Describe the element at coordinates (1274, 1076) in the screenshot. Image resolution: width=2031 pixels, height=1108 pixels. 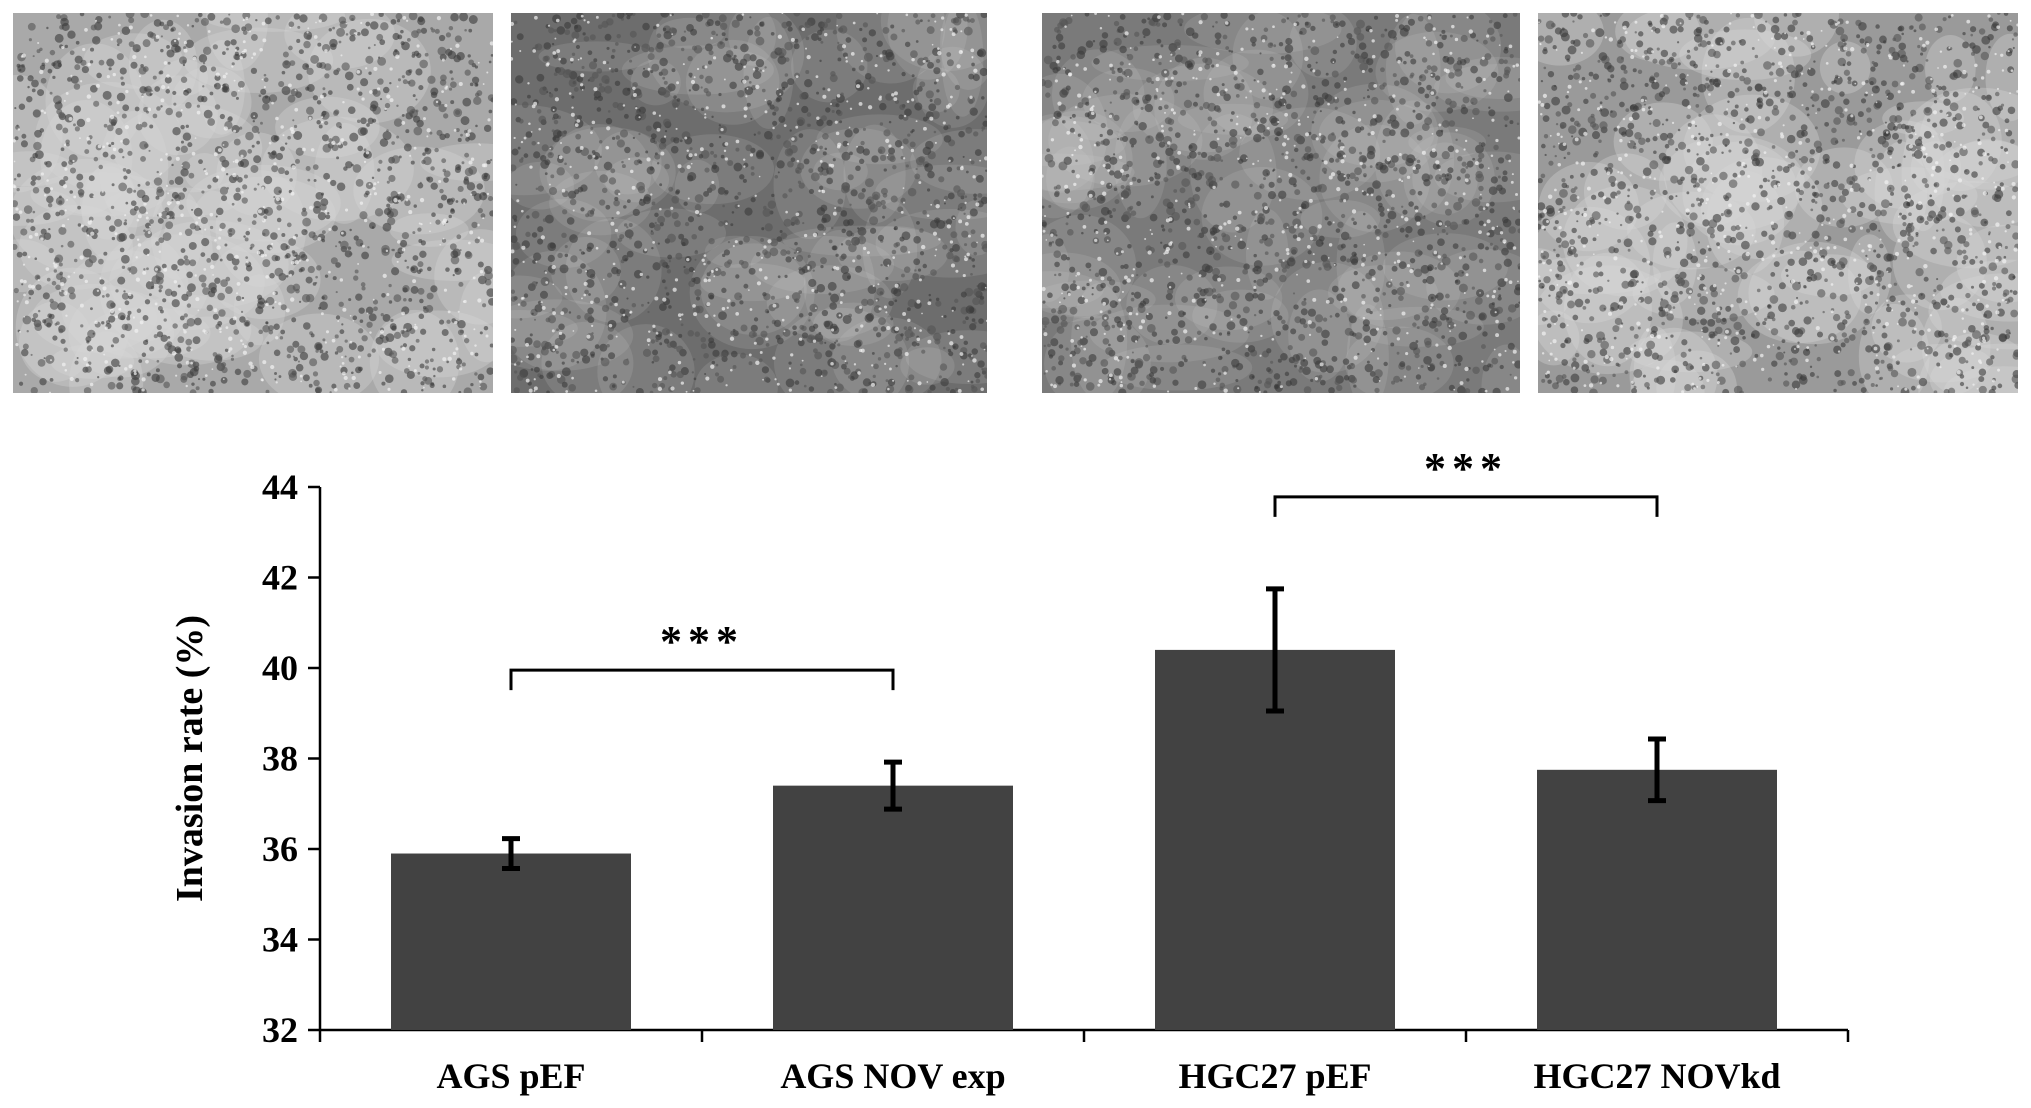
I see `category-label: HGC27 pEF` at that location.